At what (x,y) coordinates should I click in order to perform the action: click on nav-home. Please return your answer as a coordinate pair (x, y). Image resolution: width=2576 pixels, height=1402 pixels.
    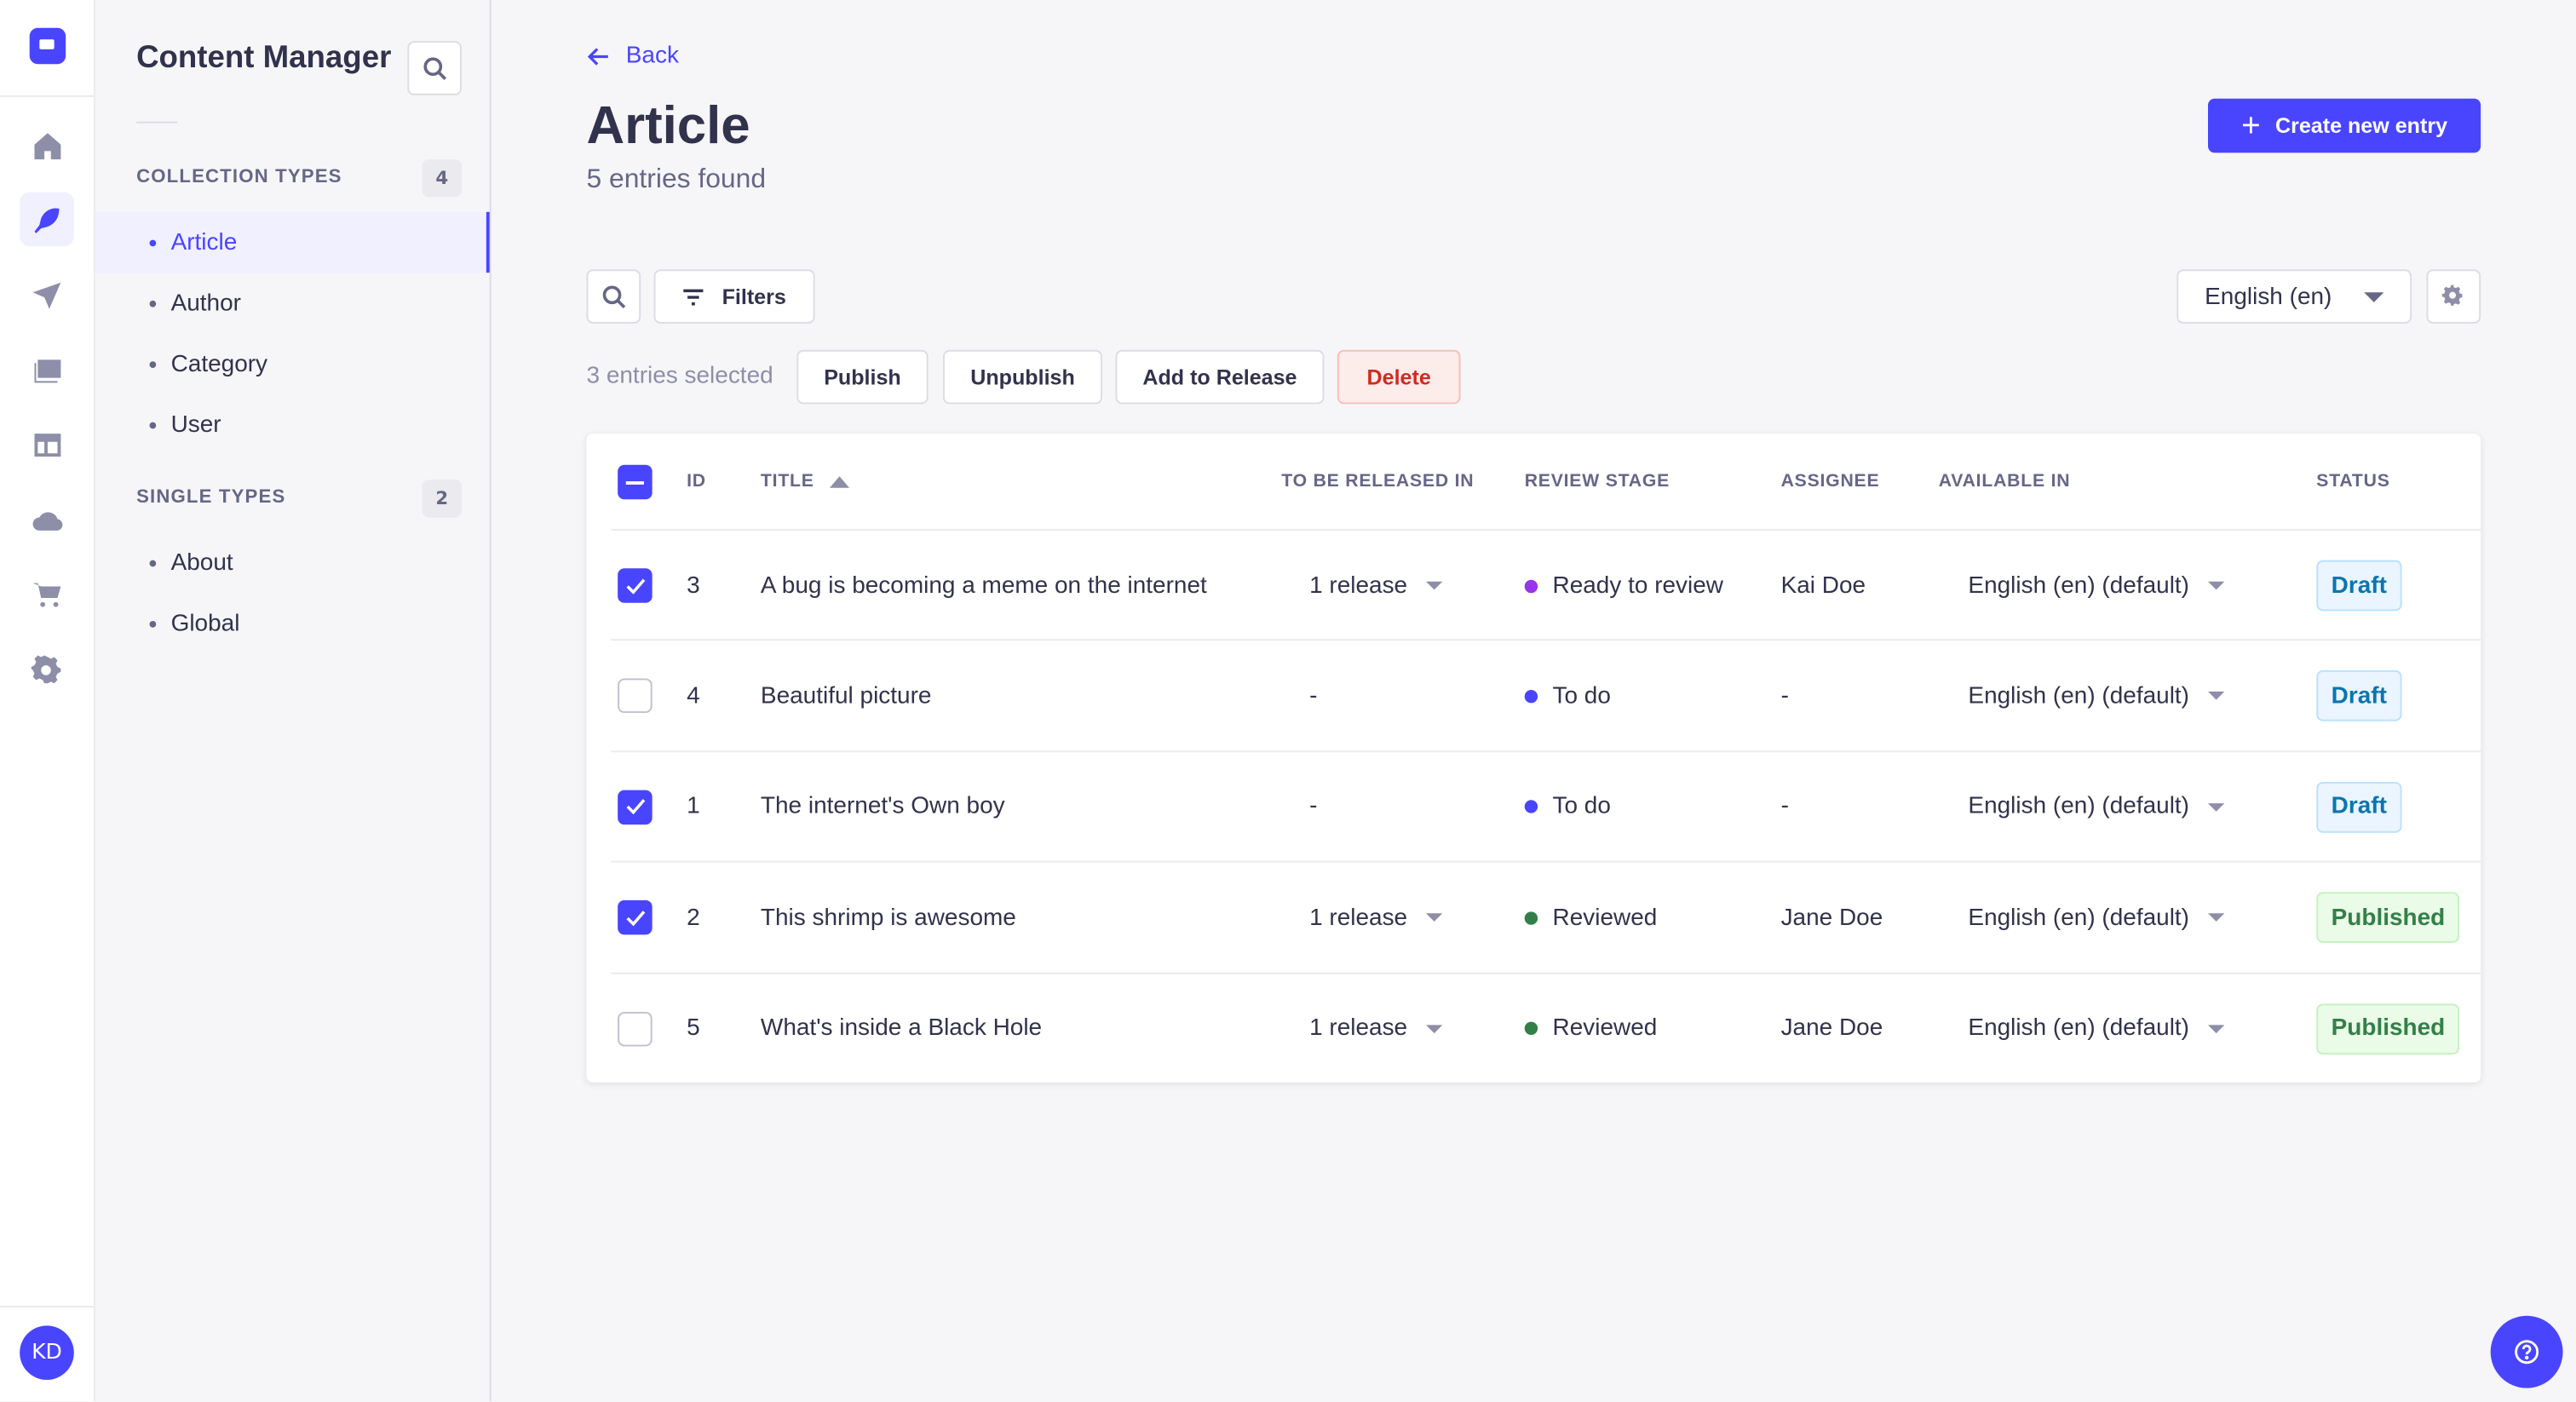
    Looking at the image, I should click on (47, 145).